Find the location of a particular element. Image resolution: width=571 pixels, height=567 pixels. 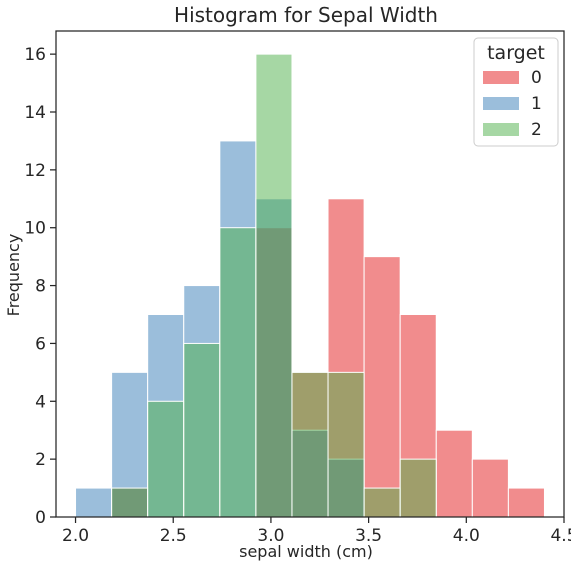

y-tick-label: 8 is located at coordinates (40, 287).